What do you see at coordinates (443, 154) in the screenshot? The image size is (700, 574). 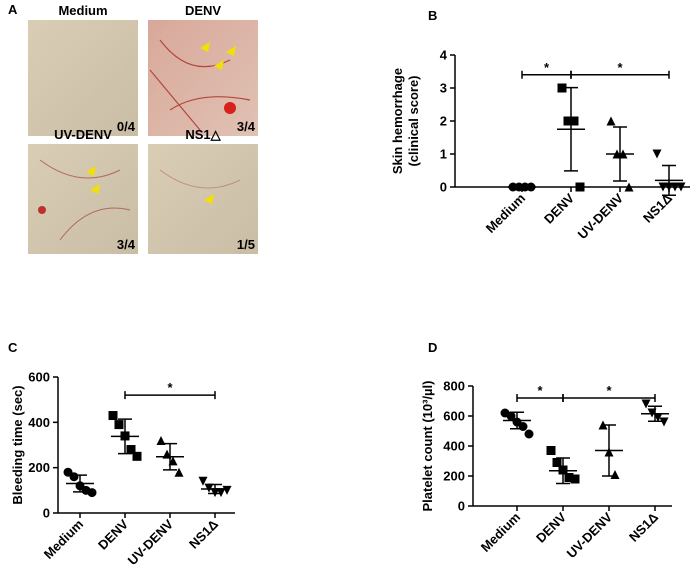 I see `y-tick-label: 1` at bounding box center [443, 154].